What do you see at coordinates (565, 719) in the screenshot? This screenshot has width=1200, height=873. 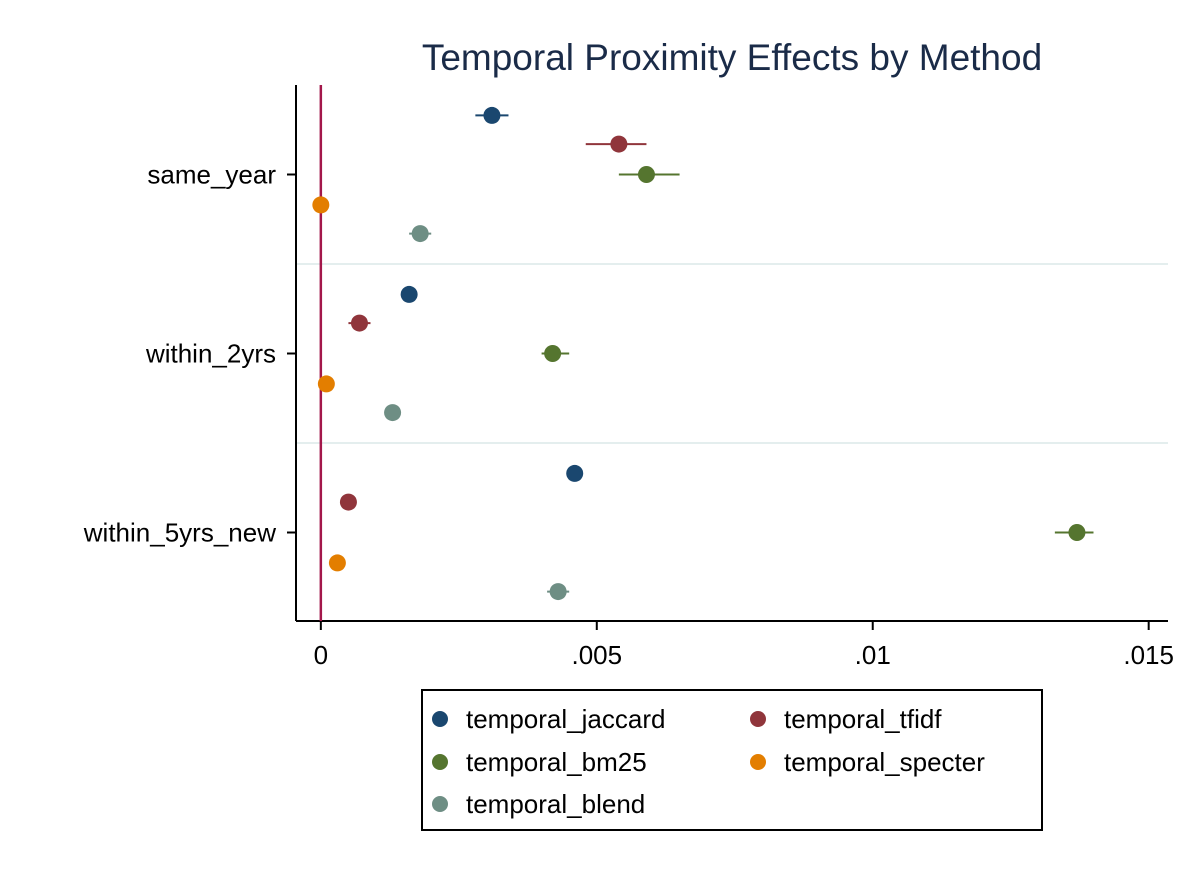 I see `legend-label: temporal_jaccard` at bounding box center [565, 719].